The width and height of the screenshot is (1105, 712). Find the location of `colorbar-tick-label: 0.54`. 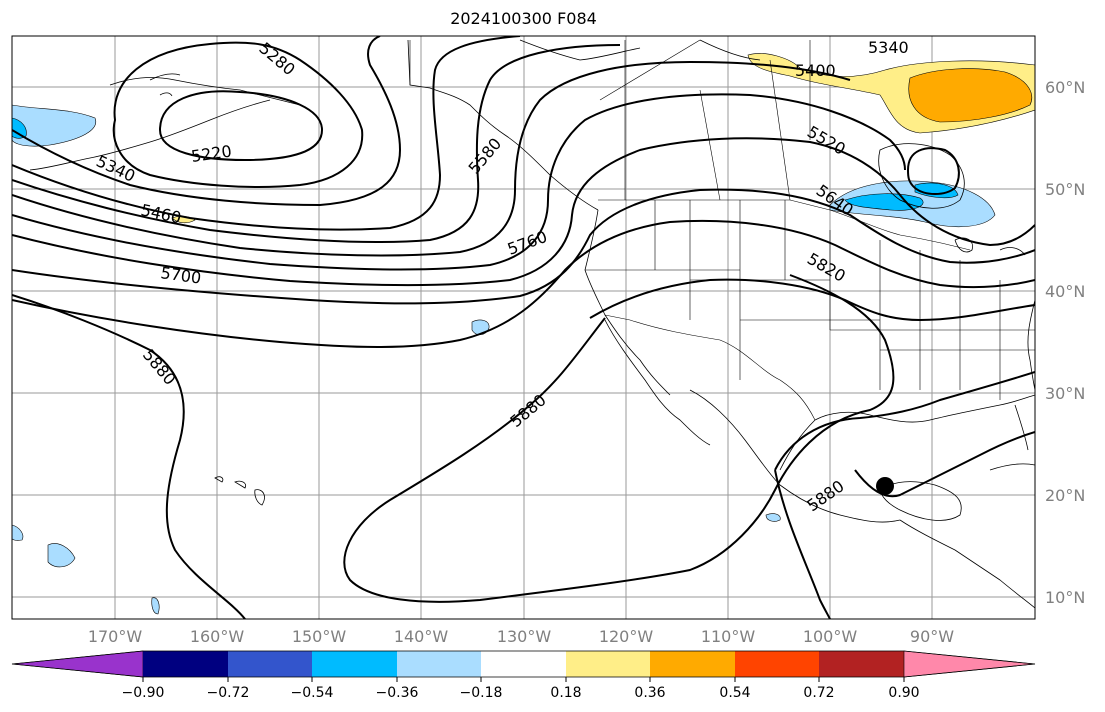

colorbar-tick-label: 0.54 is located at coordinates (734, 693).